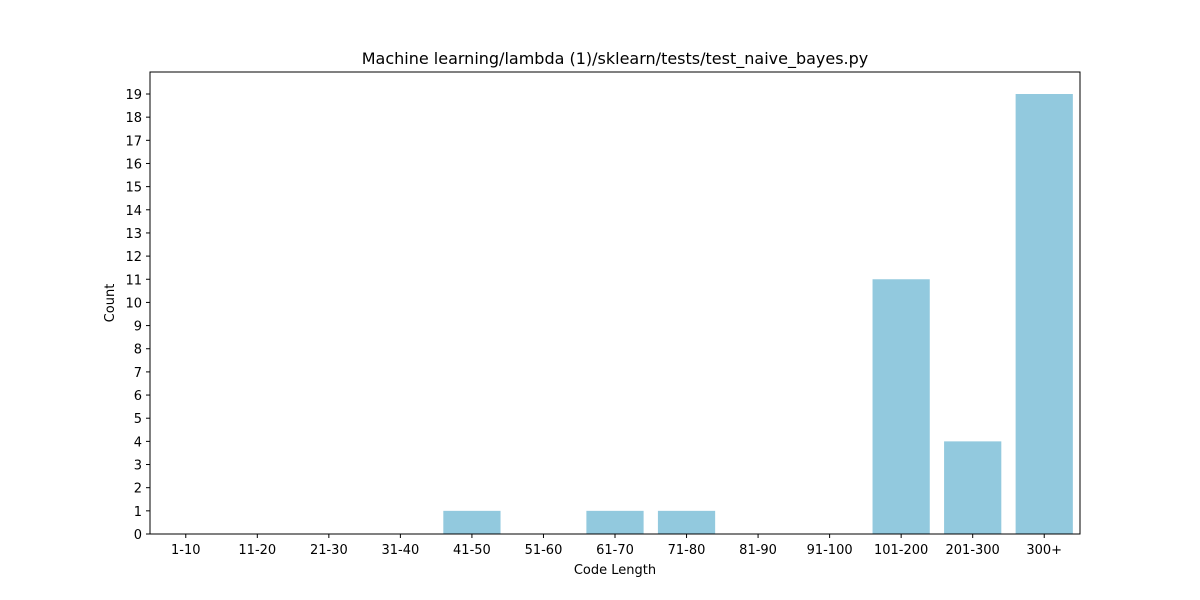 This screenshot has height=600, width=1200. Describe the element at coordinates (133, 118) in the screenshot. I see `y-tick-label: 18` at that location.